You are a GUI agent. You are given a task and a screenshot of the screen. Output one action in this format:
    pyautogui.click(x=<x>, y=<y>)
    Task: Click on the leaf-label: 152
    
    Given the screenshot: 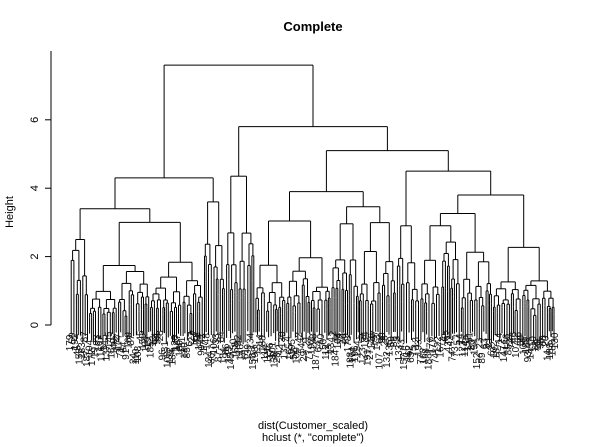 What is the action you would take?
    pyautogui.click(x=467, y=342)
    